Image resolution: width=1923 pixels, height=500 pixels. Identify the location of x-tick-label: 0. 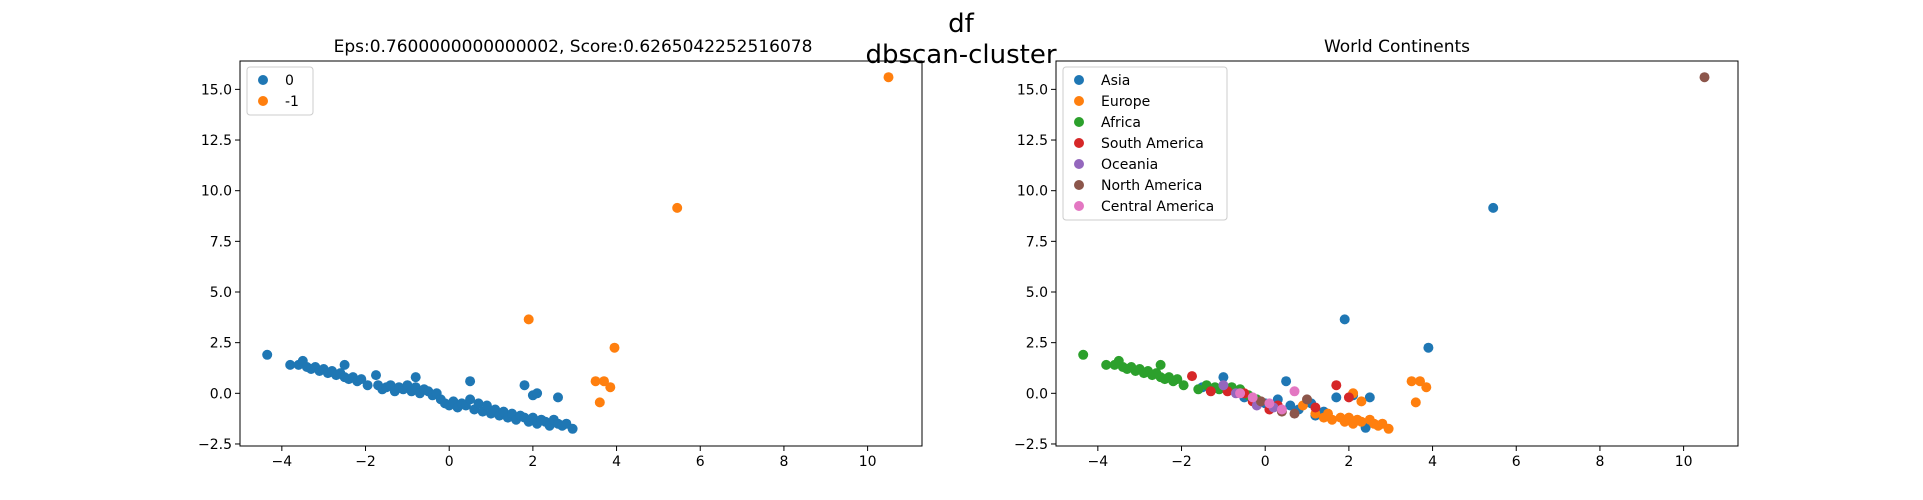
(449, 462).